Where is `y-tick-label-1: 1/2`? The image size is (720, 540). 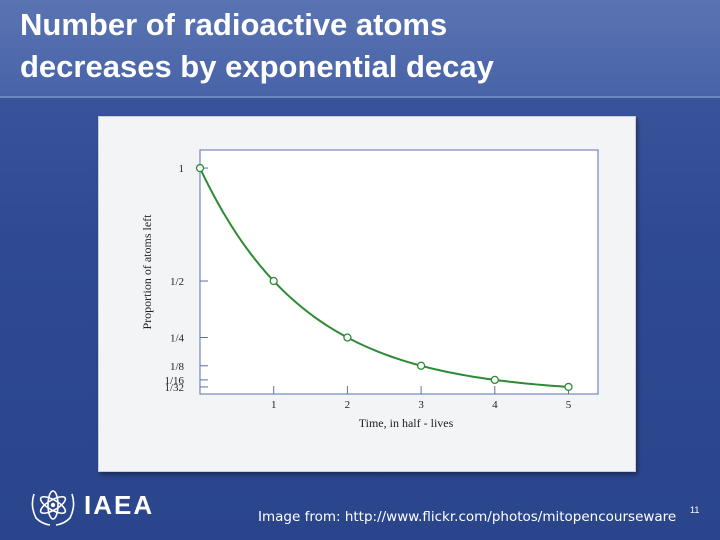
y-tick-label-1: 1/2 is located at coordinates (177, 282).